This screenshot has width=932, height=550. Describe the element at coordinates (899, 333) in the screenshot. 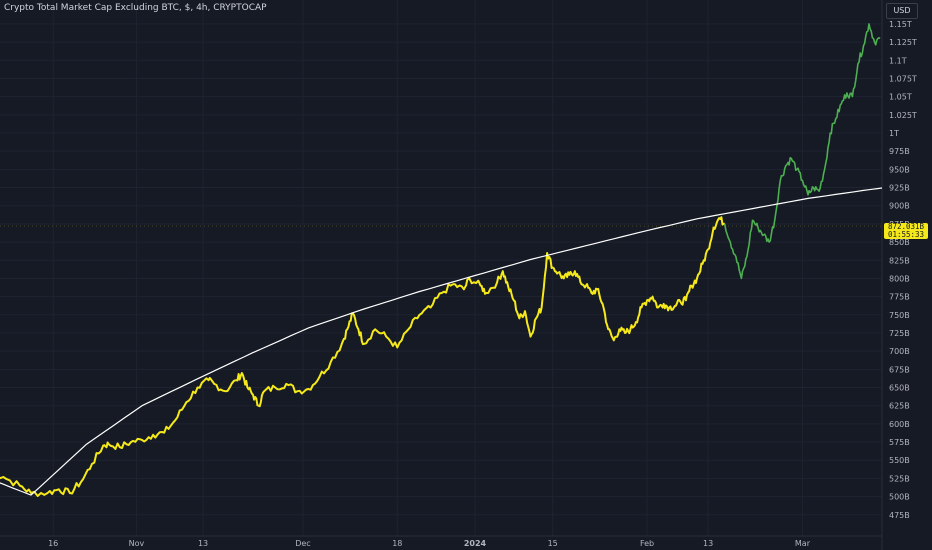

I see `y-tick-label: 725B` at that location.